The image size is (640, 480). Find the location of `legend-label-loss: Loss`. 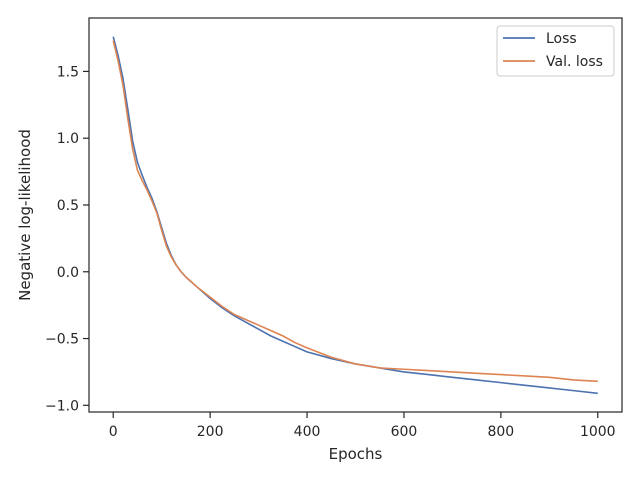

legend-label-loss: Loss is located at coordinates (561, 39).